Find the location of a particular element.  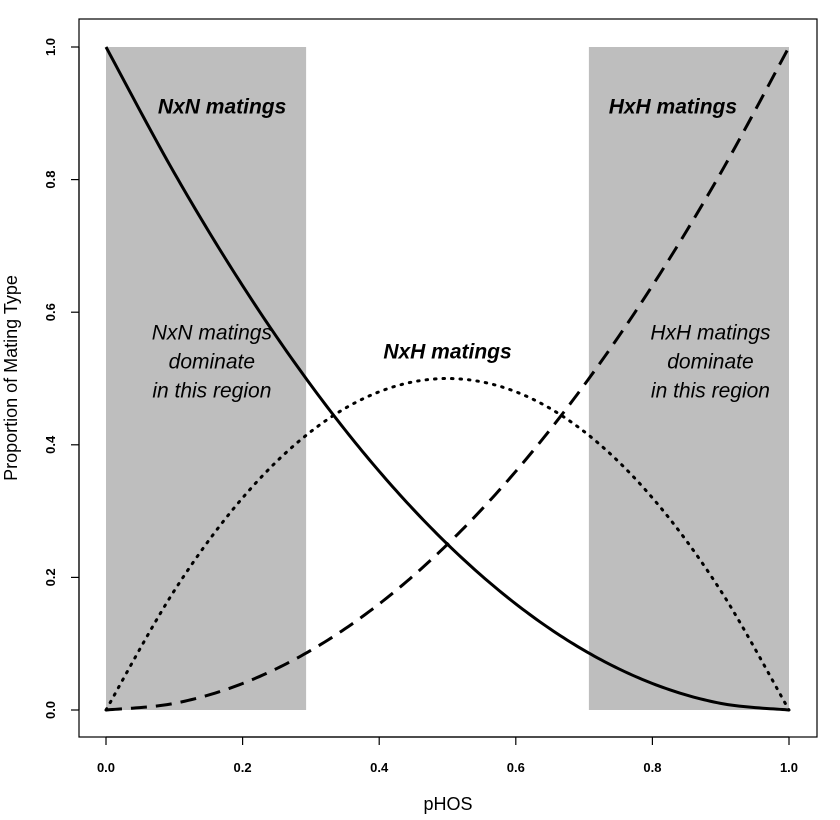

annotation-nxn-region: NxN matings dominate in this region is located at coordinates (212, 362).